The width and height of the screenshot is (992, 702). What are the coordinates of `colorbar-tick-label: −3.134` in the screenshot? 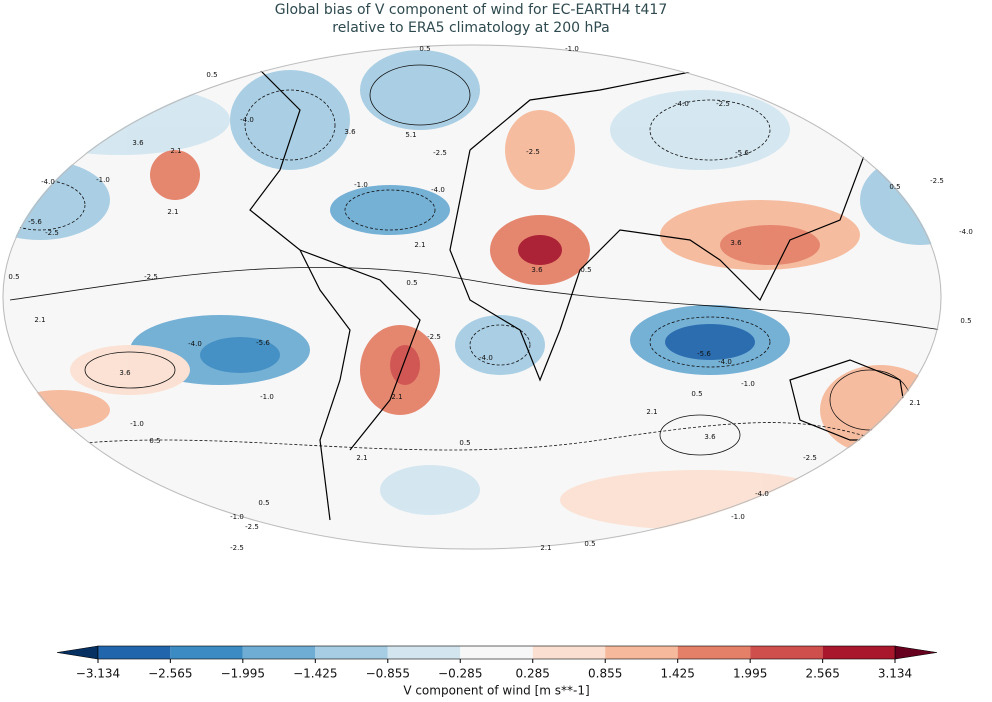 It's located at (98, 674).